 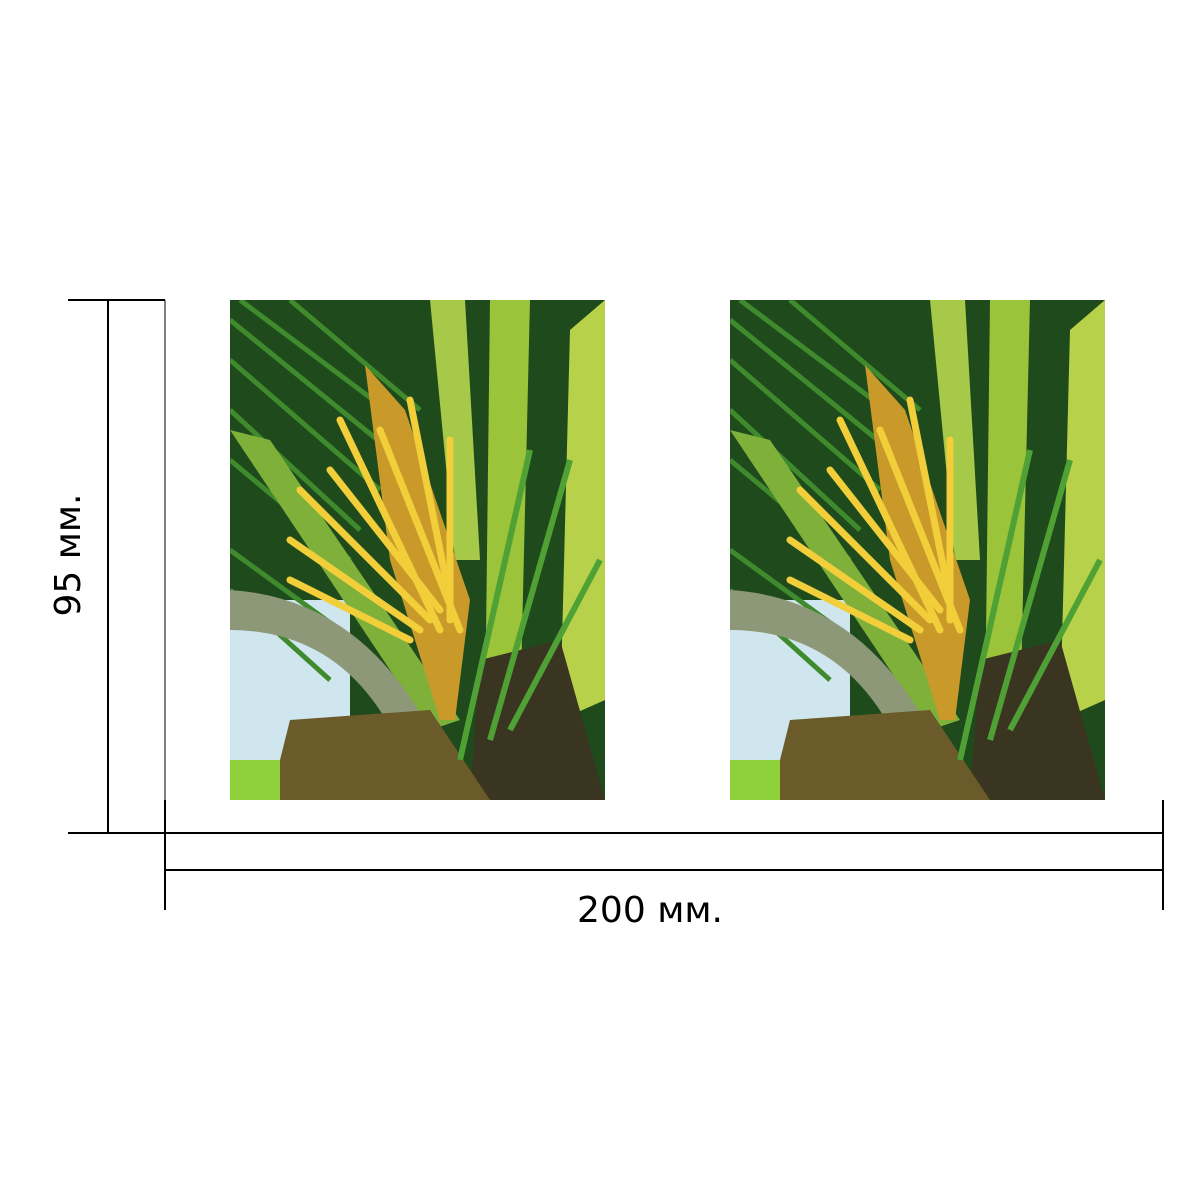 What do you see at coordinates (664, 855) in the screenshot?
I see `width-dimension` at bounding box center [664, 855].